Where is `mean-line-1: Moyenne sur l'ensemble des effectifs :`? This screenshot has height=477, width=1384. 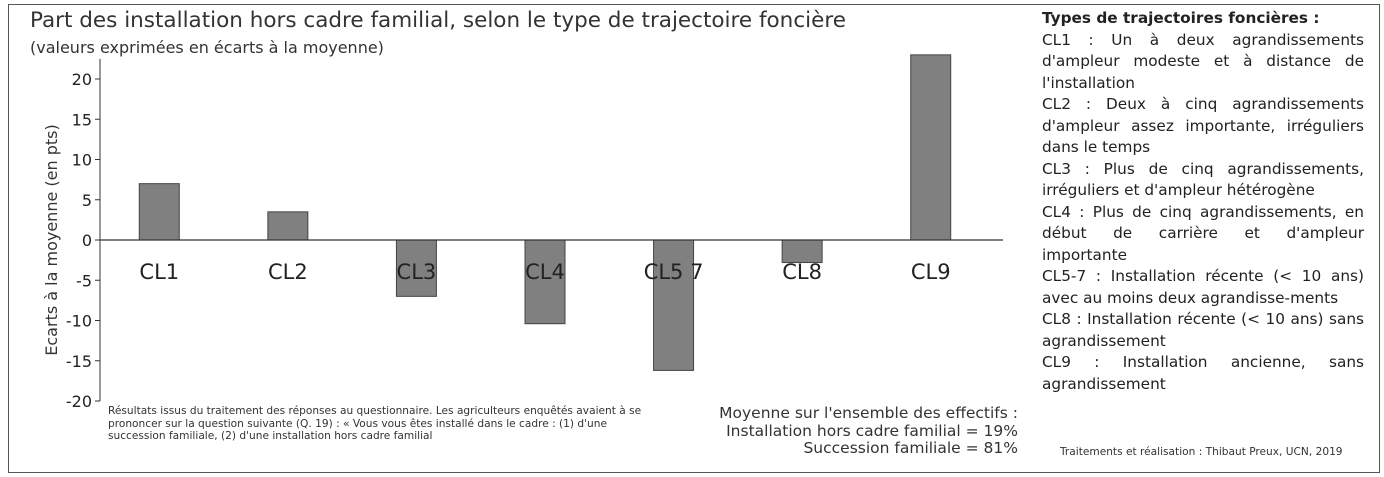
mean-line-1: Moyenne sur l'ensemble des effectifs : is located at coordinates (868, 413).